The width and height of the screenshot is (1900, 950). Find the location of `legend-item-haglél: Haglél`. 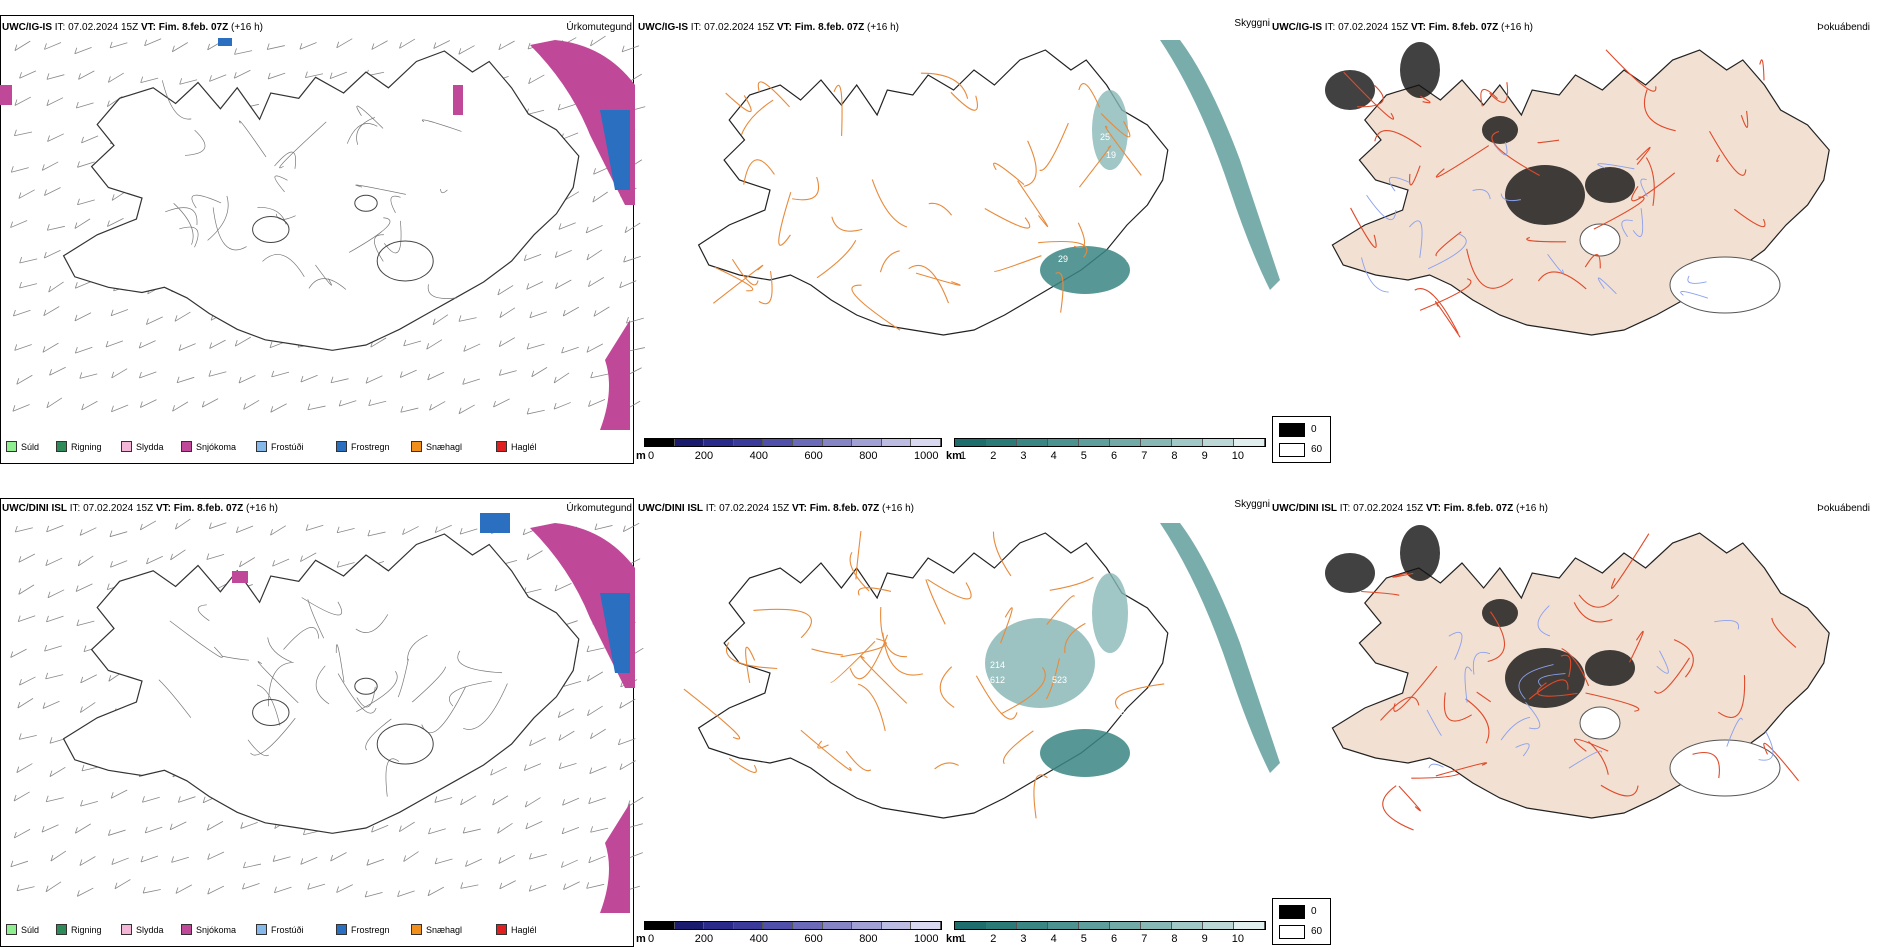

legend-item-haglél: Haglél is located at coordinates (516, 930).